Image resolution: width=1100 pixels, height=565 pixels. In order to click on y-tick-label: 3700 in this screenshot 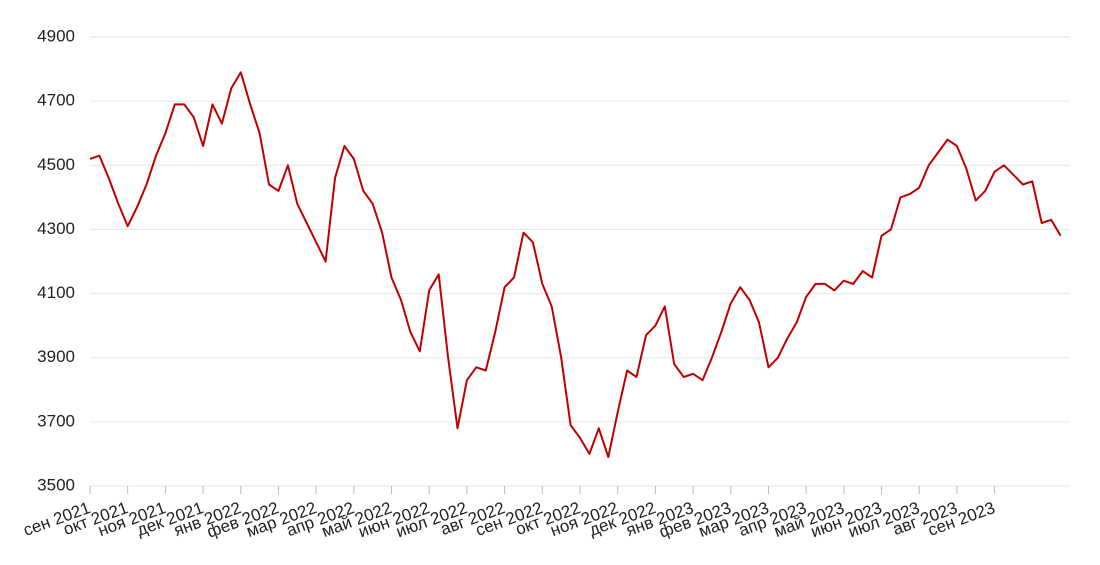, I will do `click(56, 420)`.